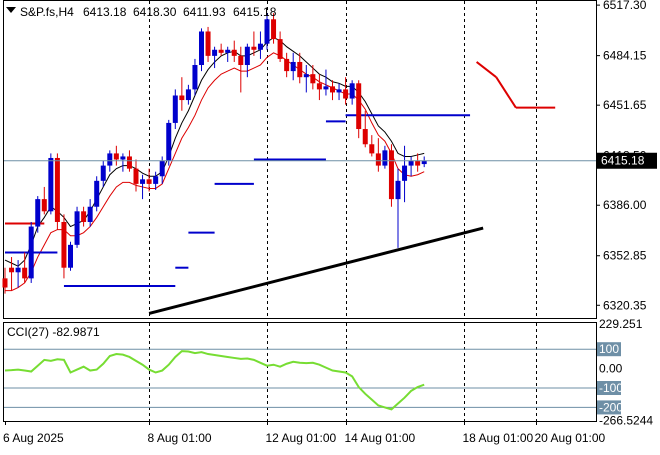 The width and height of the screenshot is (660, 455). I want to click on time-tick-label: 12 Aug 01:00, so click(301, 438).